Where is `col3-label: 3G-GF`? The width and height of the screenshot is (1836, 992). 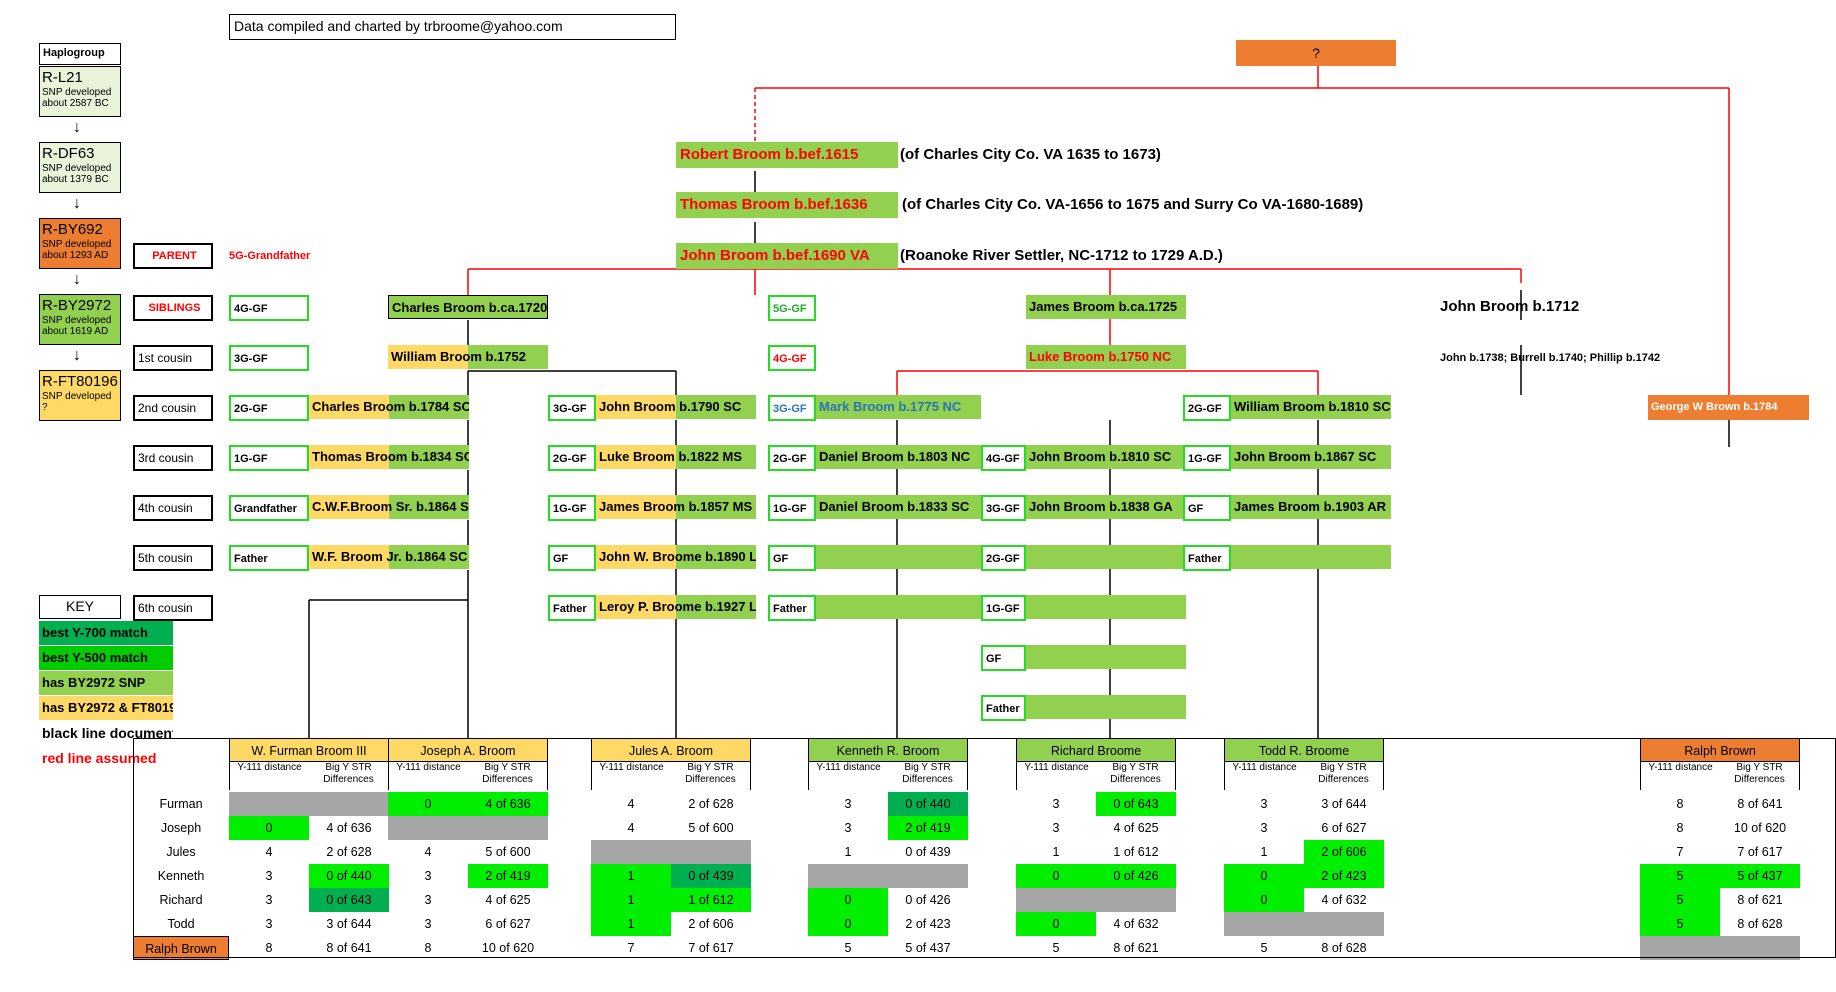 col3-label: 3G-GF is located at coordinates (792, 408).